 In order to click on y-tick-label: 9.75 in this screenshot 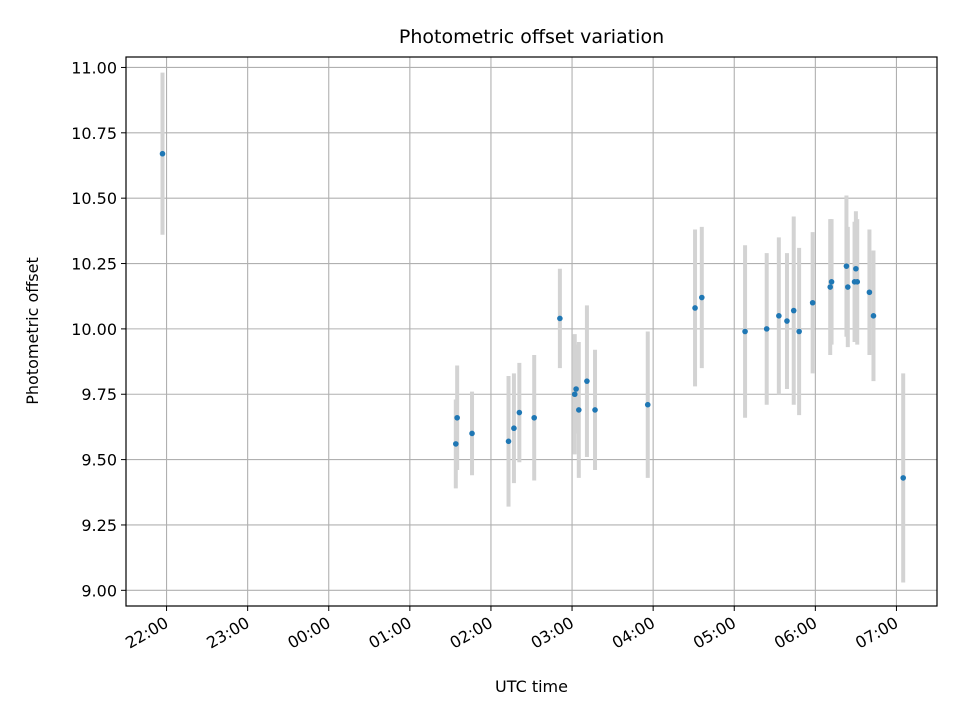, I will do `click(99, 394)`.